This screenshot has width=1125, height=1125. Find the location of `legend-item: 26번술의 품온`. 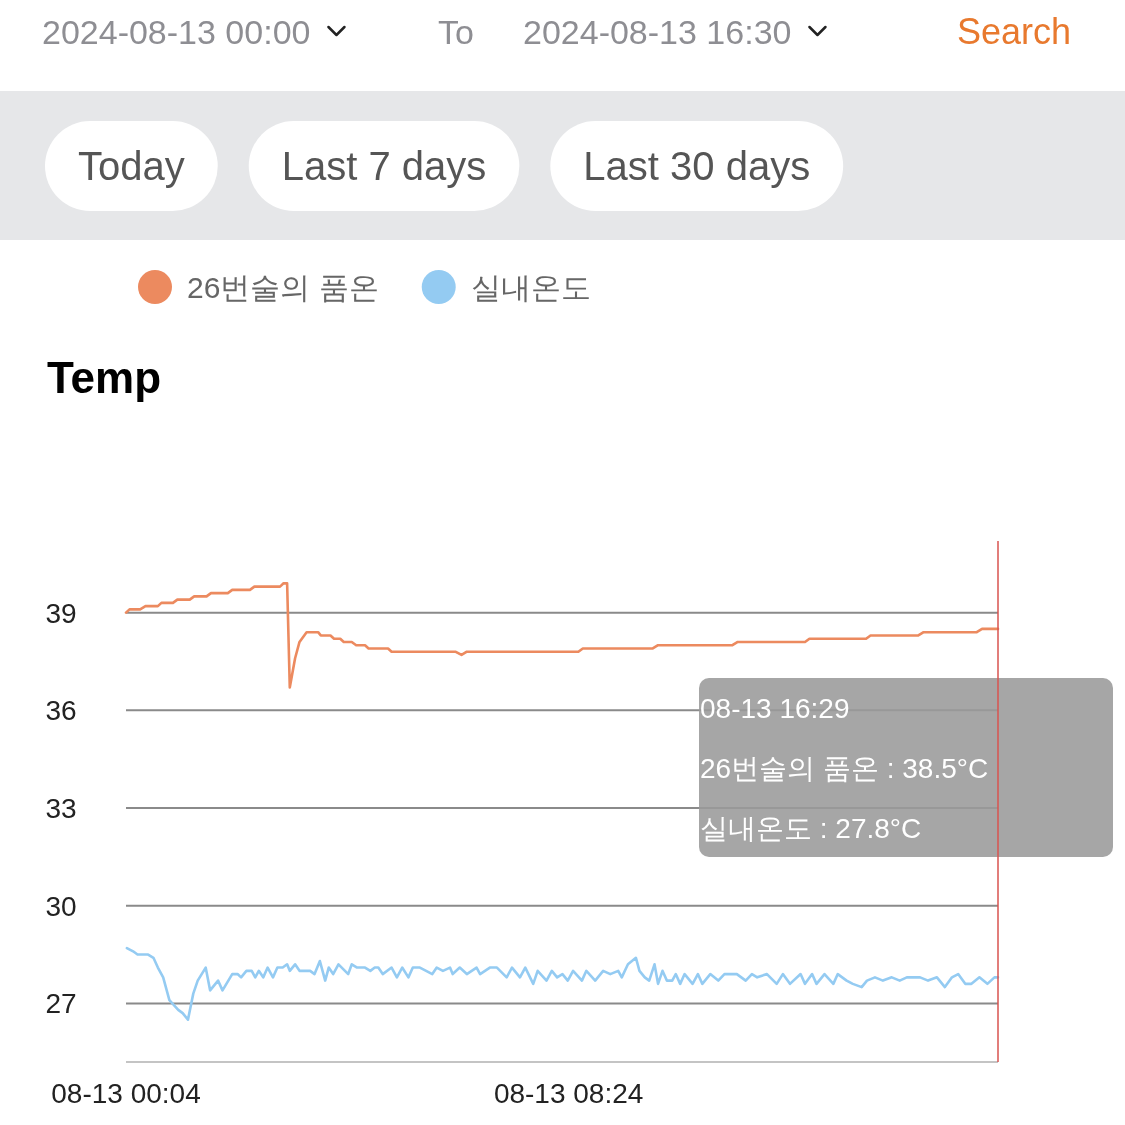

legend-item: 26번술의 품온 is located at coordinates (258, 287).